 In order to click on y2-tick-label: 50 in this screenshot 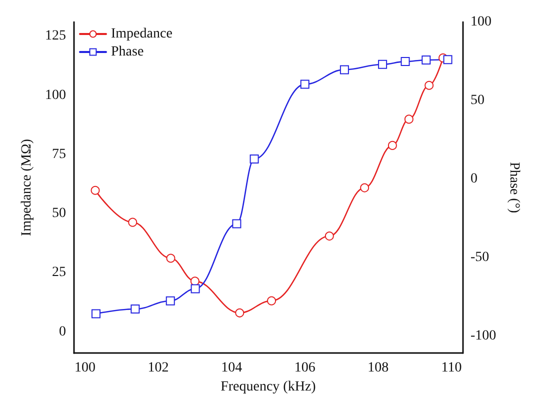, I will do `click(477, 100)`.